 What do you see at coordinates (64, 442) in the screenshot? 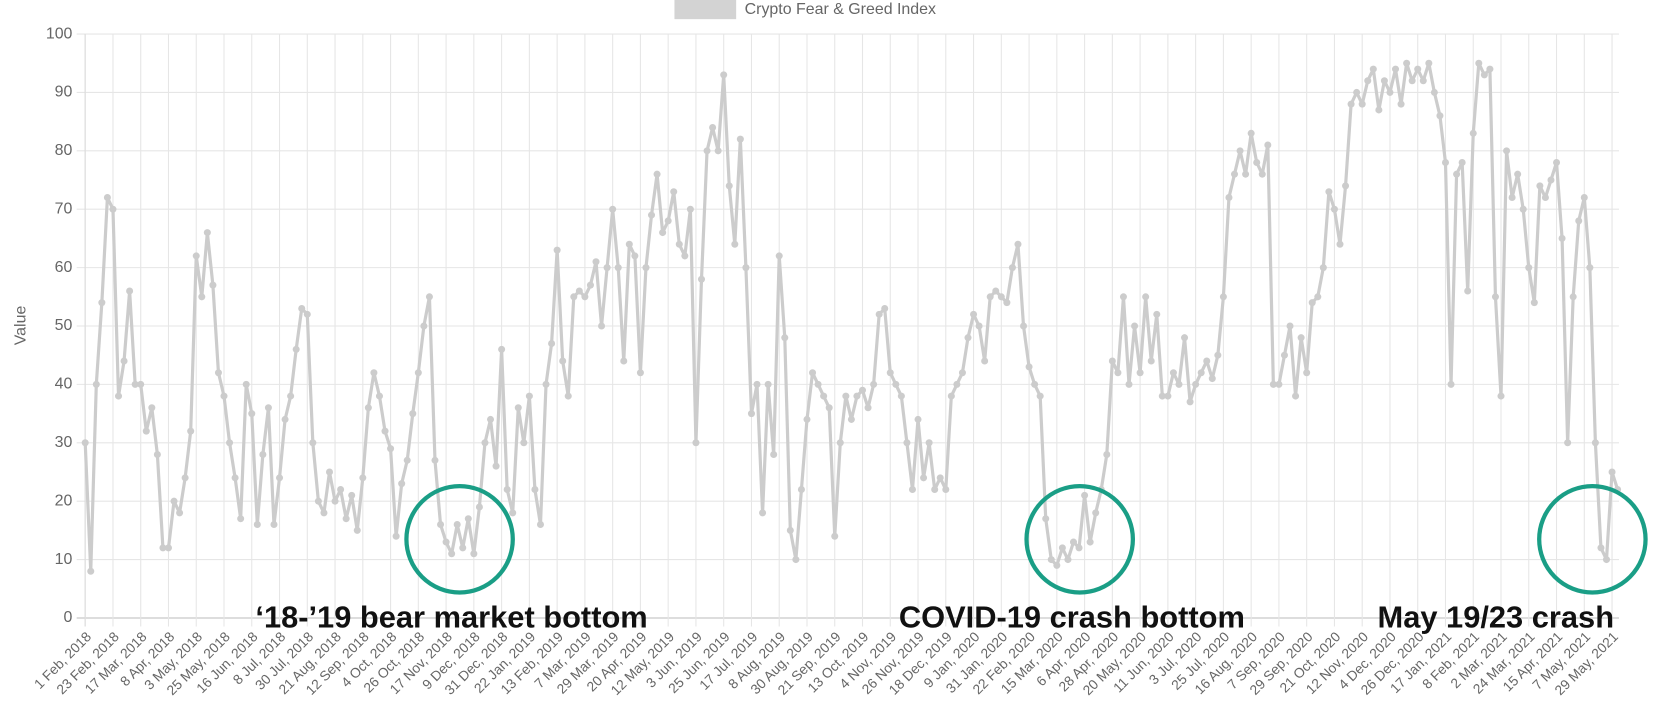
I see `y-tick-label: 30` at bounding box center [64, 442].